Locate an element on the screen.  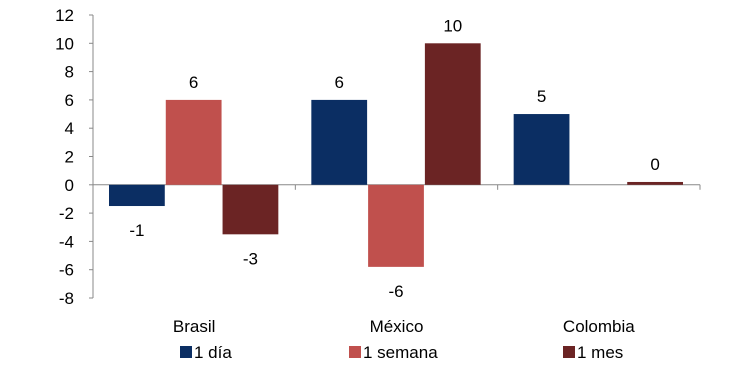
data-label: 10 is located at coordinates (452, 25).